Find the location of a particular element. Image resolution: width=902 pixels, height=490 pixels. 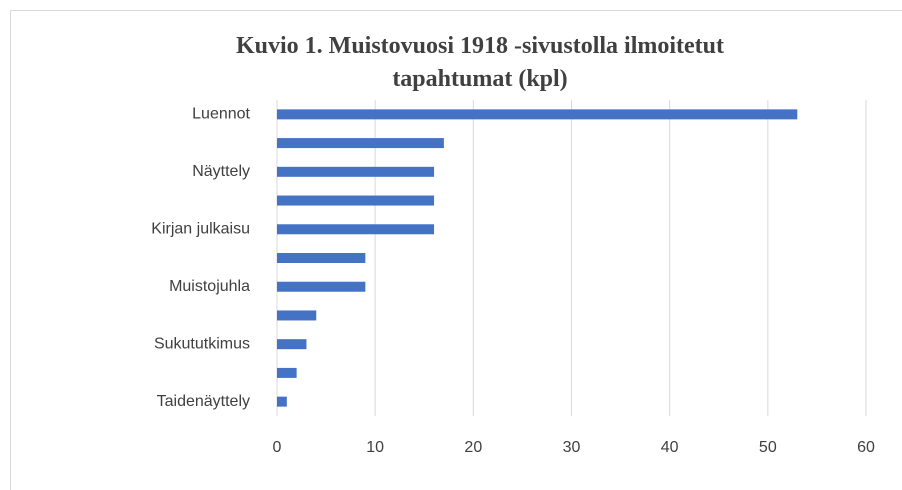

x-tick-label: 30 is located at coordinates (572, 447).